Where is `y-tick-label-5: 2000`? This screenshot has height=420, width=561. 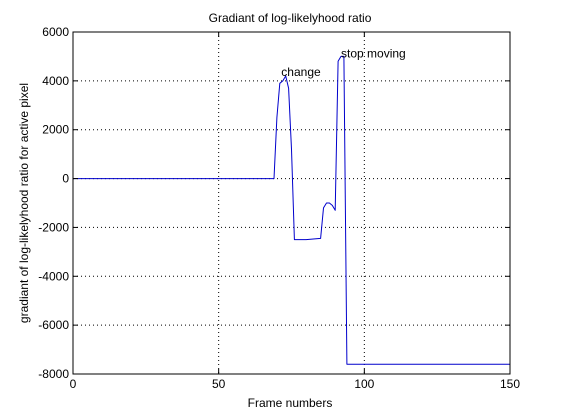 y-tick-label-5: 2000 is located at coordinates (55, 130).